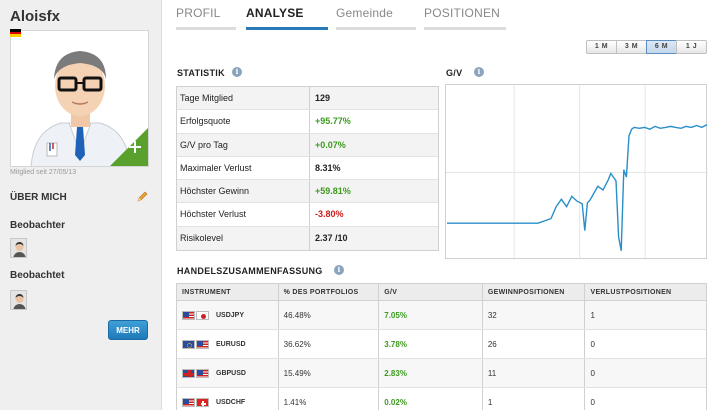  What do you see at coordinates (37, 275) in the screenshot?
I see `following-title: Beobachtet` at bounding box center [37, 275].